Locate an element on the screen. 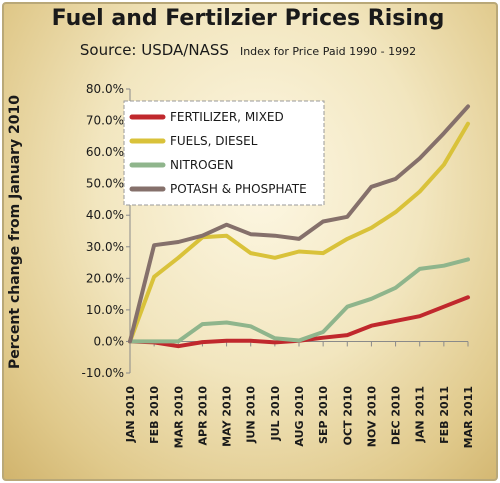 This screenshot has height=483, width=500. y-tick-label: 50.0% is located at coordinates (105, 184).